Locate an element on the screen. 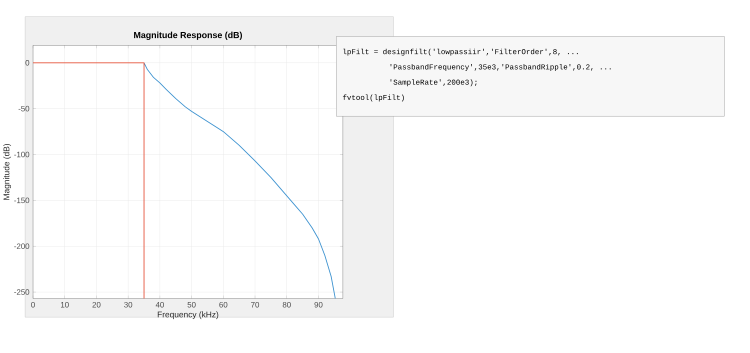  y-axis-title: Magnitude (dB) is located at coordinates (7, 172).